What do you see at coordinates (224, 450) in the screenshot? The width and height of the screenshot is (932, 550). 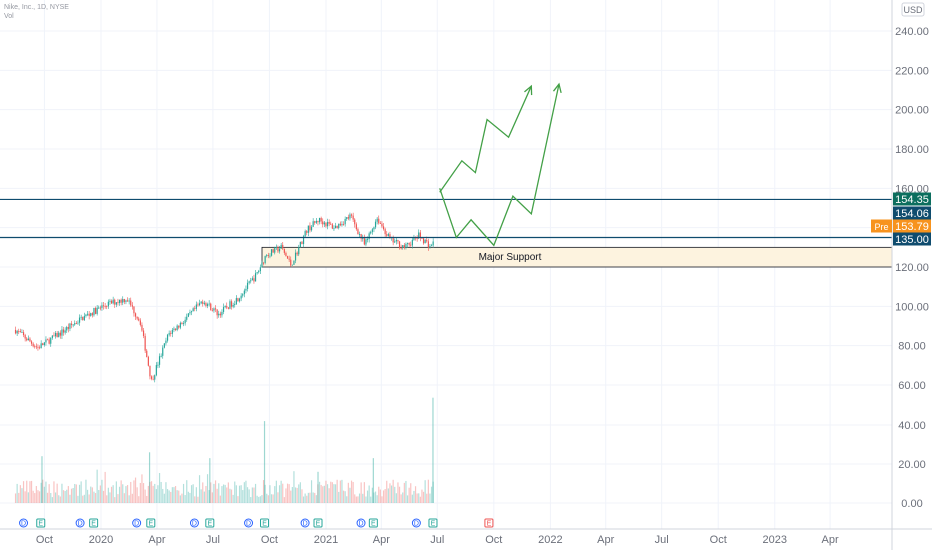 I see `volume-bars` at bounding box center [224, 450].